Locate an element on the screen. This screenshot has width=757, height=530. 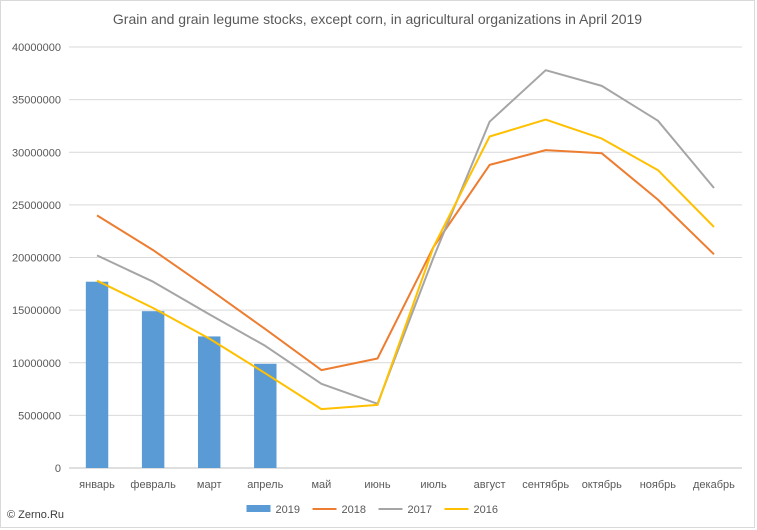
x-tick-label: август is located at coordinates (490, 485).